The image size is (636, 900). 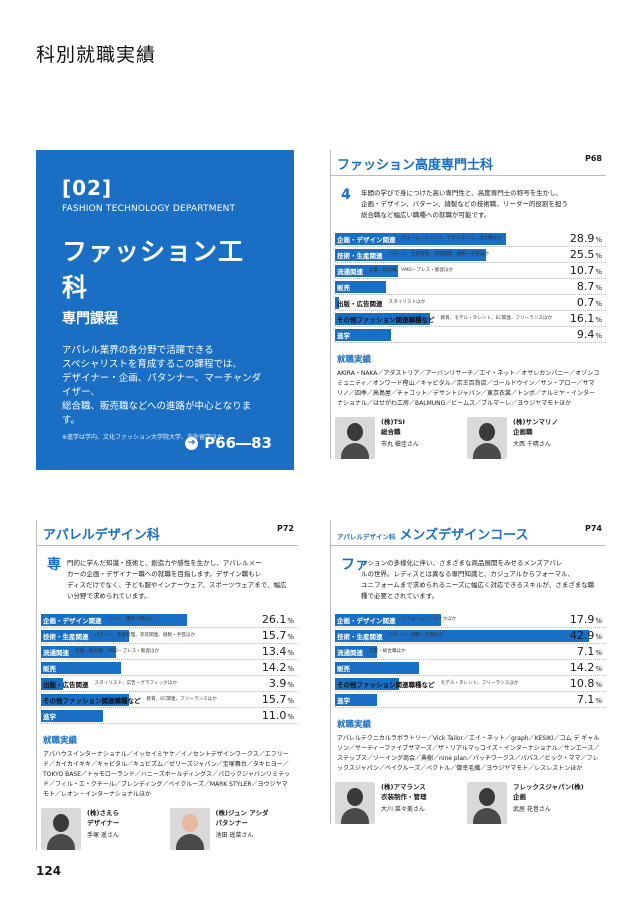 I want to click on stat-value: 42.9%, so click(x=586, y=635).